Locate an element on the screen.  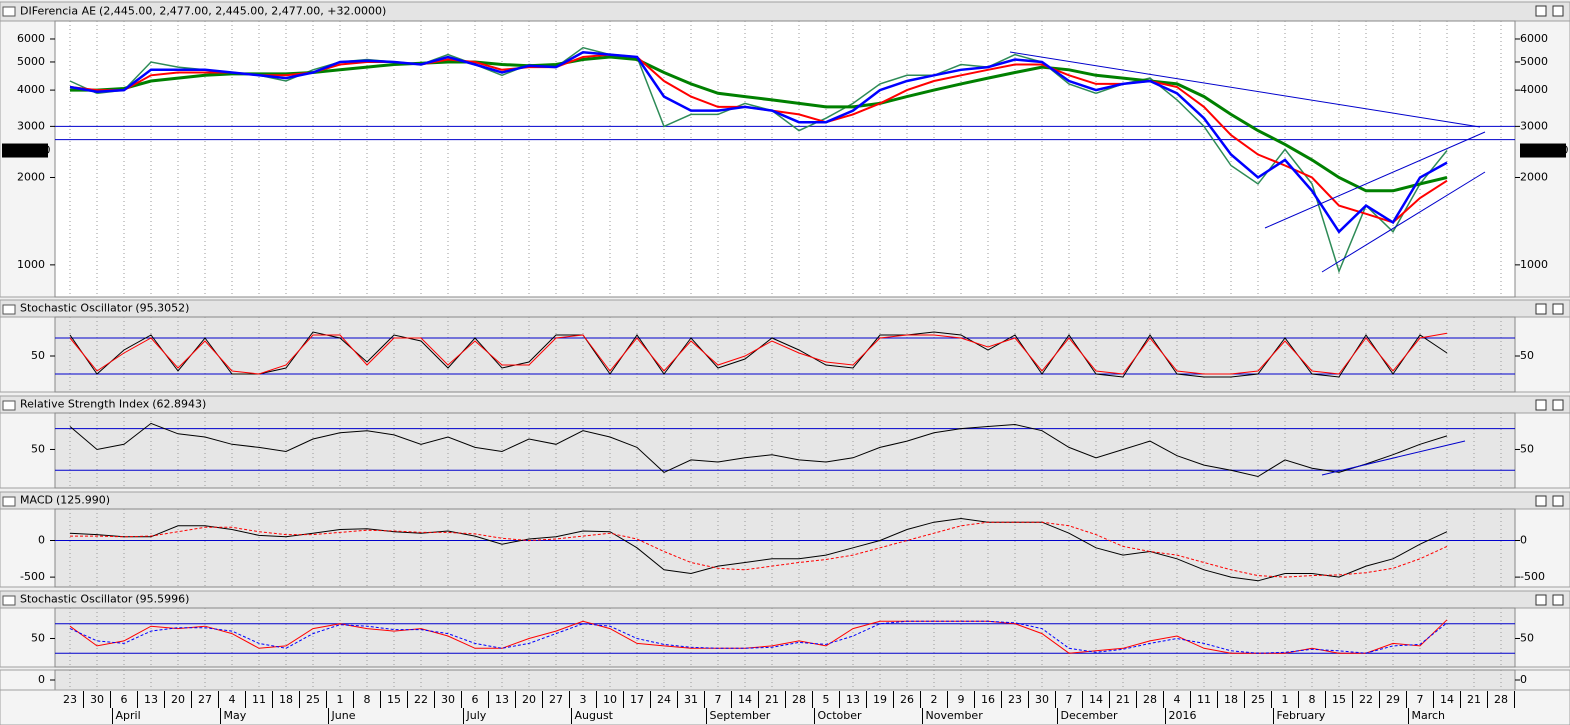
panel-title: DIFerencia AE is located at coordinates (58, 11).